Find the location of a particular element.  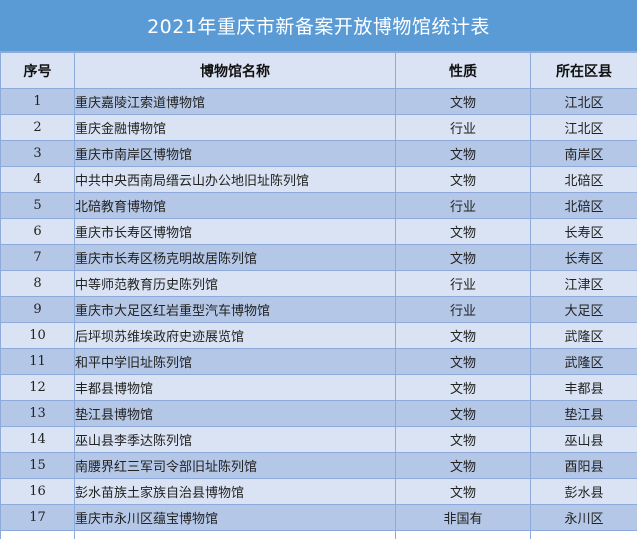

table-row: 11 和平中学旧址陈列馆 文物 武隆区 is located at coordinates (319, 362).